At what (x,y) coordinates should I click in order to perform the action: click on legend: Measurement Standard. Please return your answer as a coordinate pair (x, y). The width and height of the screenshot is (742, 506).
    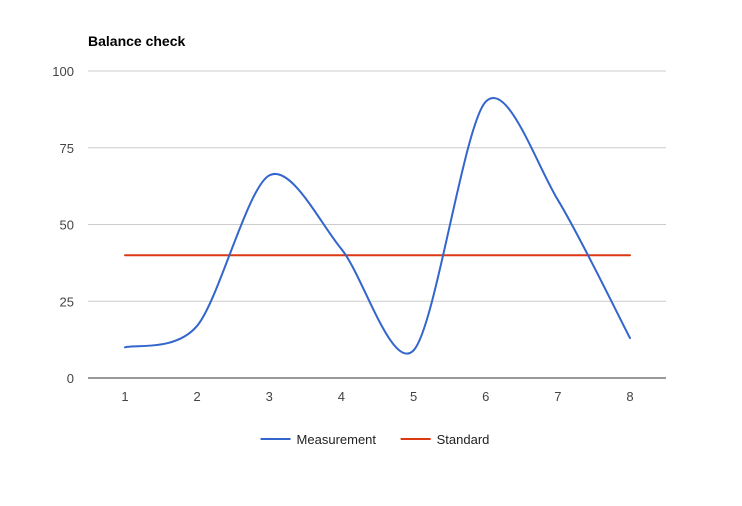
    Looking at the image, I should click on (375, 439).